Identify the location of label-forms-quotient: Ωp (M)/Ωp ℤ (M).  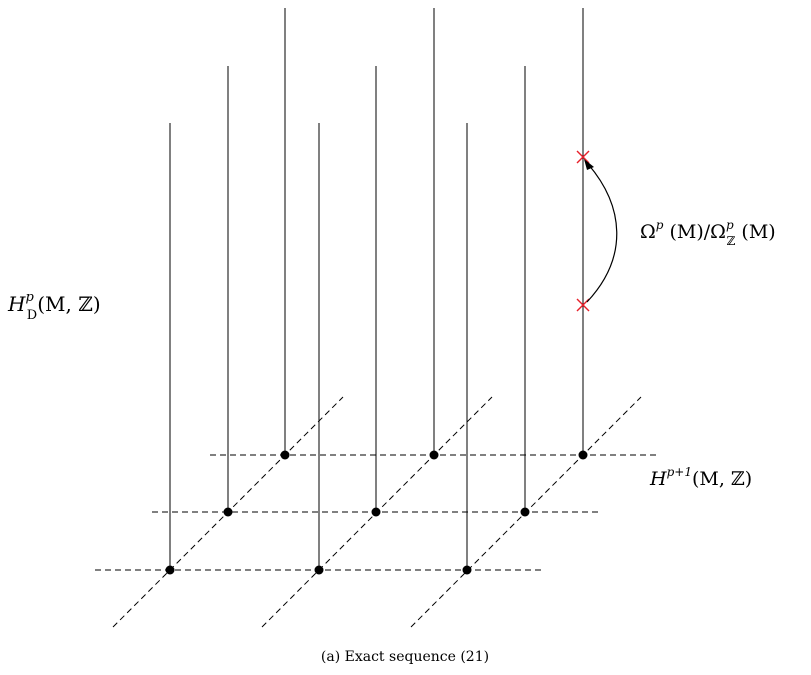
(708, 233).